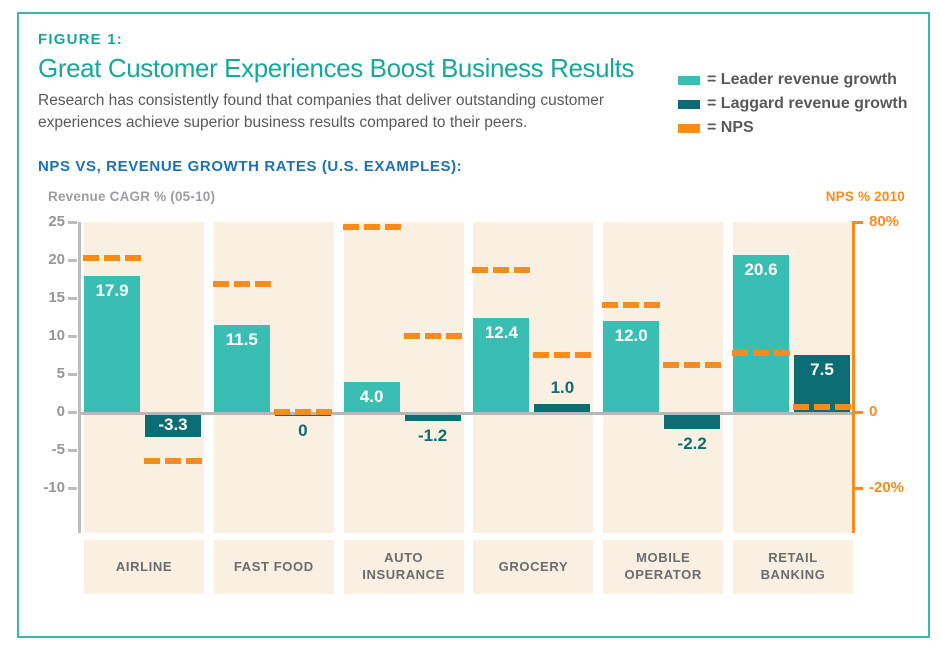 This screenshot has height=650, width=940. Describe the element at coordinates (562, 388) in the screenshot. I see `laggard-value-grocery: 1.0` at that location.